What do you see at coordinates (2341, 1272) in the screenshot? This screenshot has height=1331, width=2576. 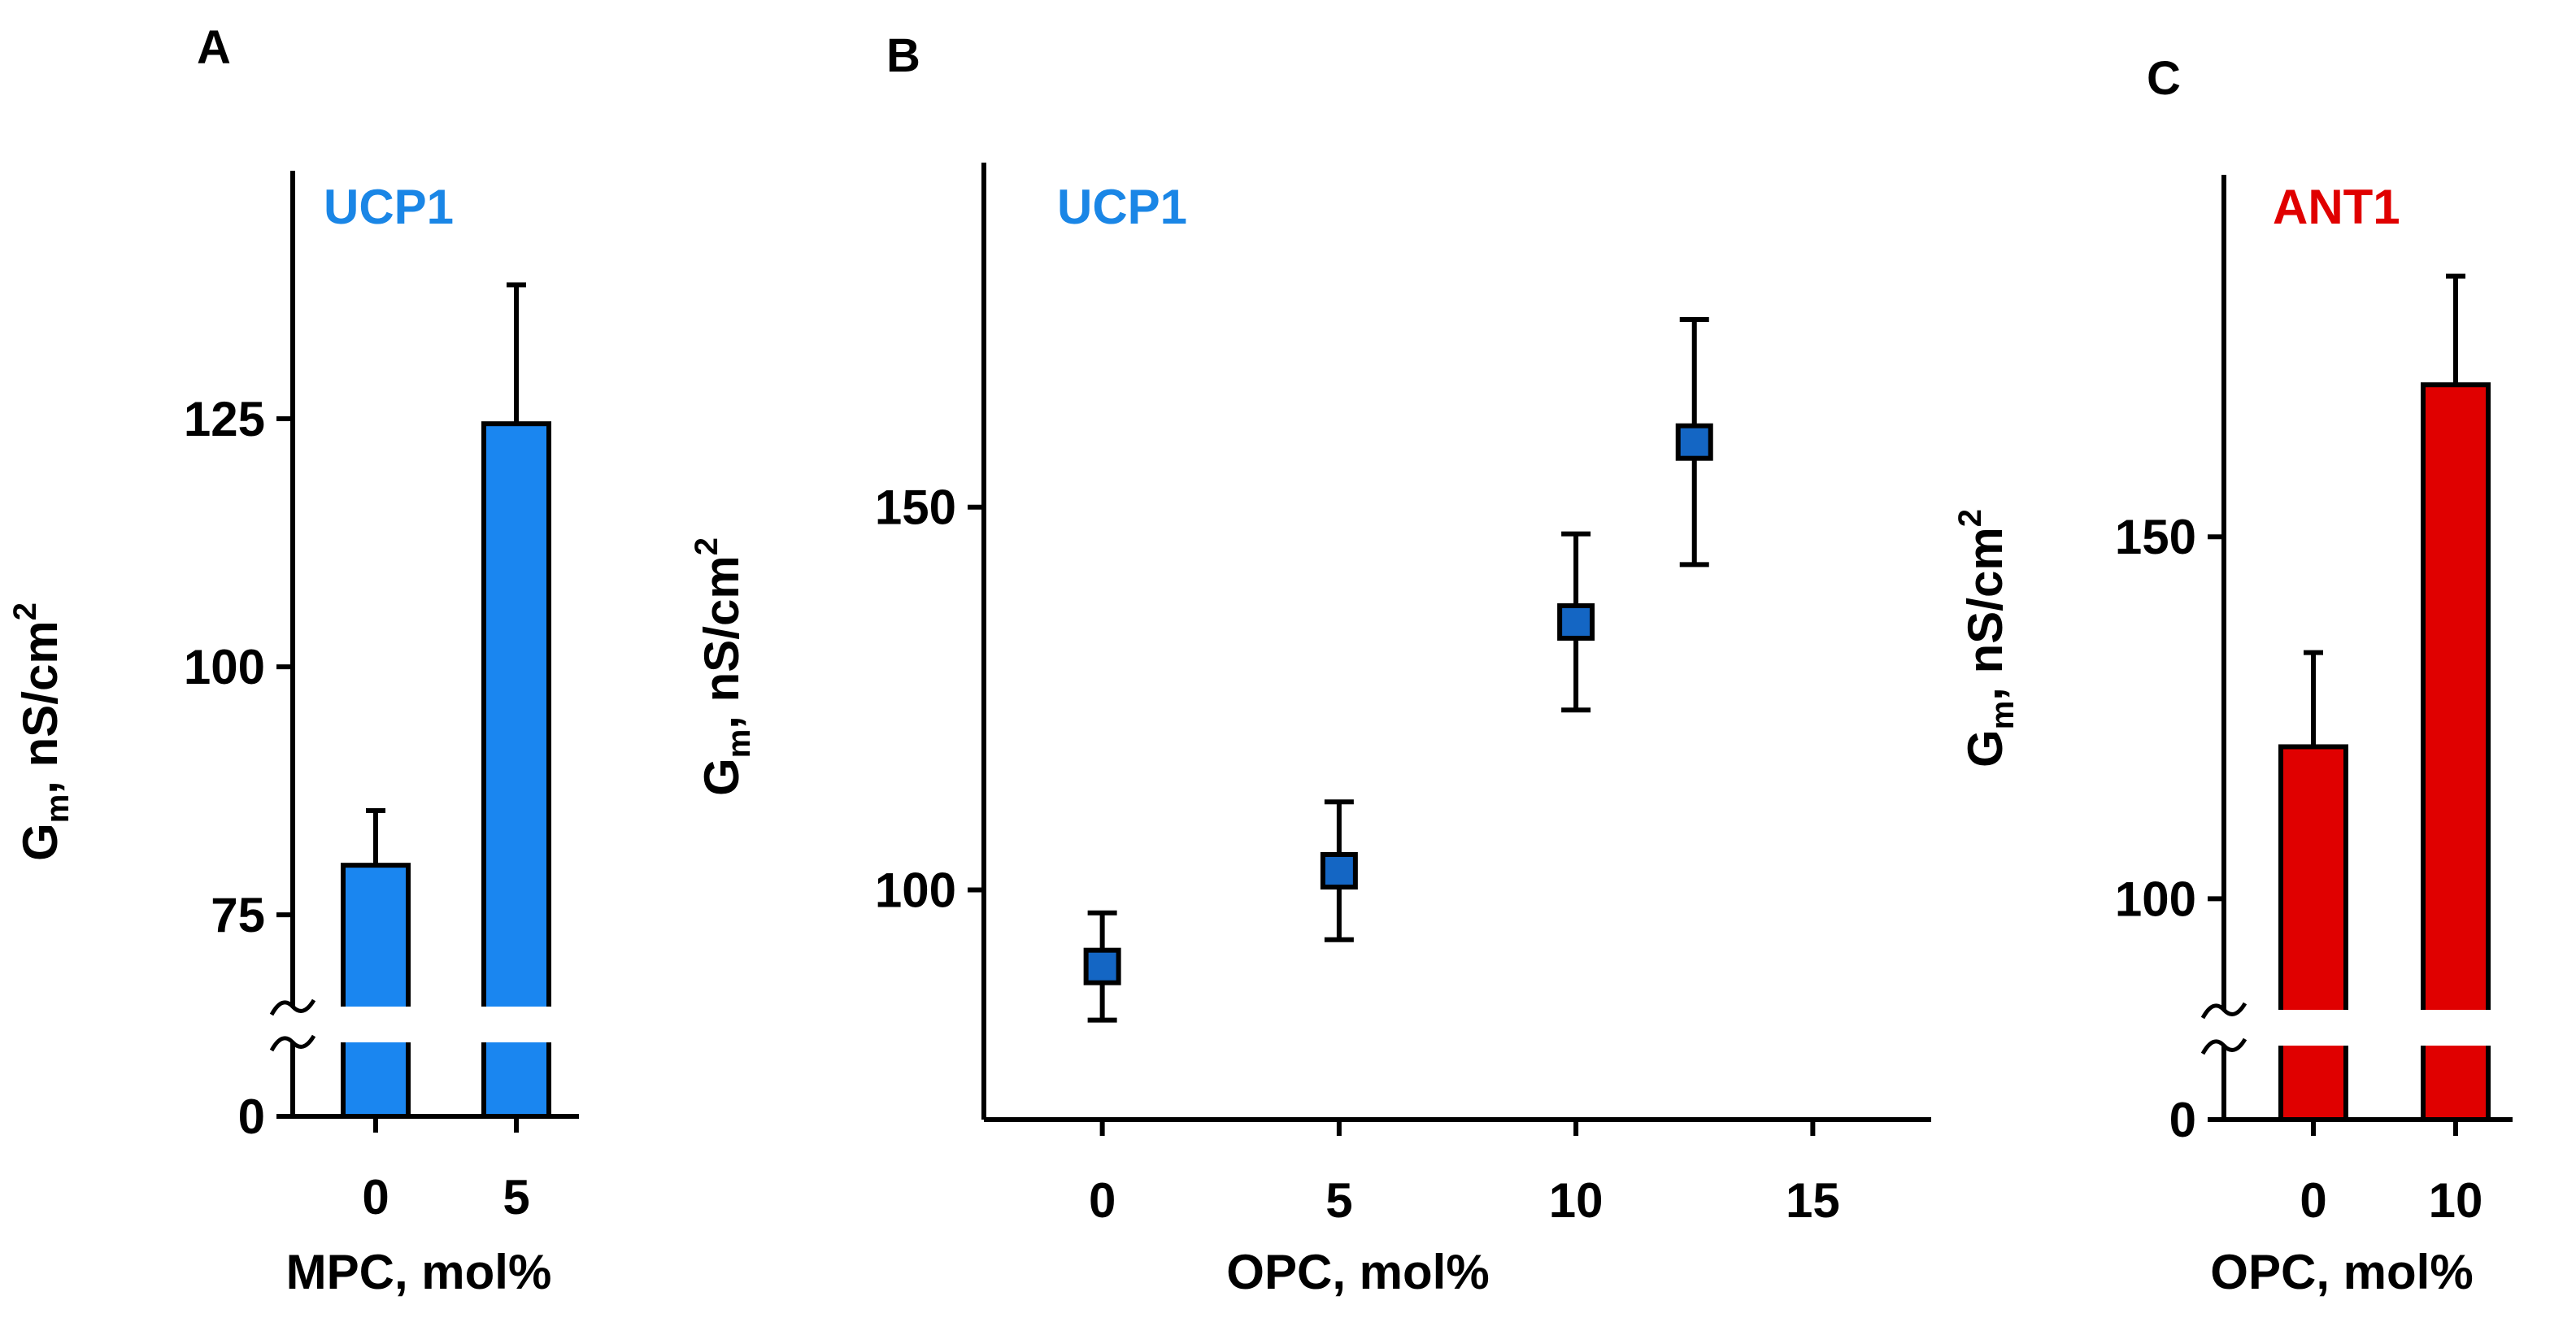 I see `panel-c-x-axis-label: OPC, mol%` at bounding box center [2341, 1272].